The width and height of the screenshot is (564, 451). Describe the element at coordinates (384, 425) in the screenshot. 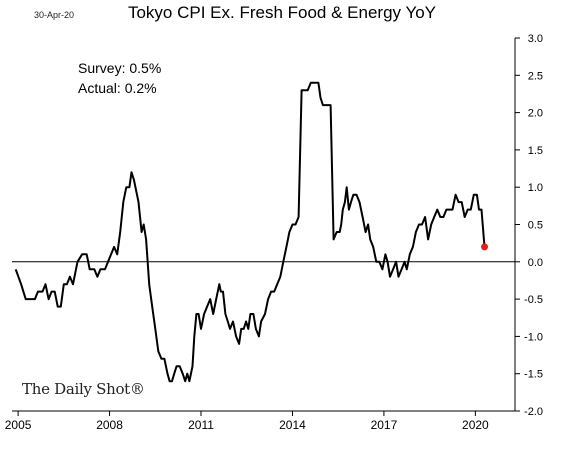

I see `x-tick-label: 2017` at that location.